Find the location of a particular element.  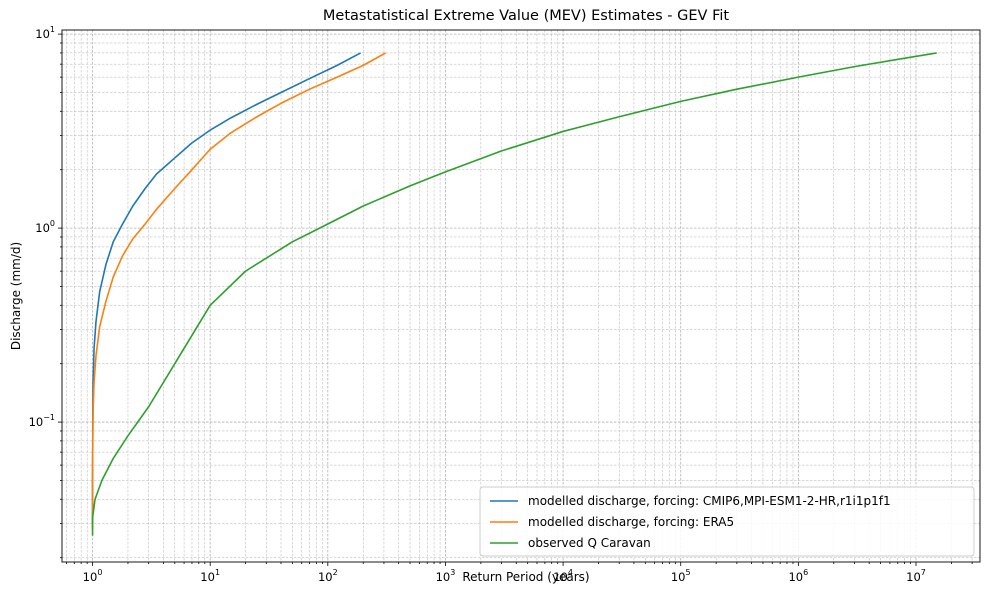

x-tick-label: 10⁴ is located at coordinates (563, 576).